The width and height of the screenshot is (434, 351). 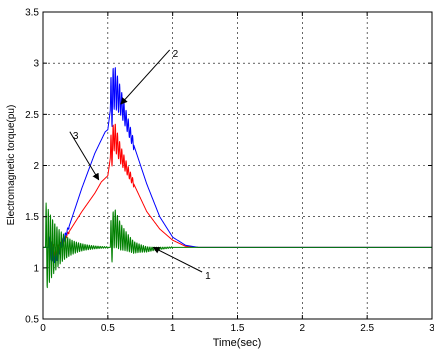 I want to click on x-tick-label: 0, so click(x=43, y=328).